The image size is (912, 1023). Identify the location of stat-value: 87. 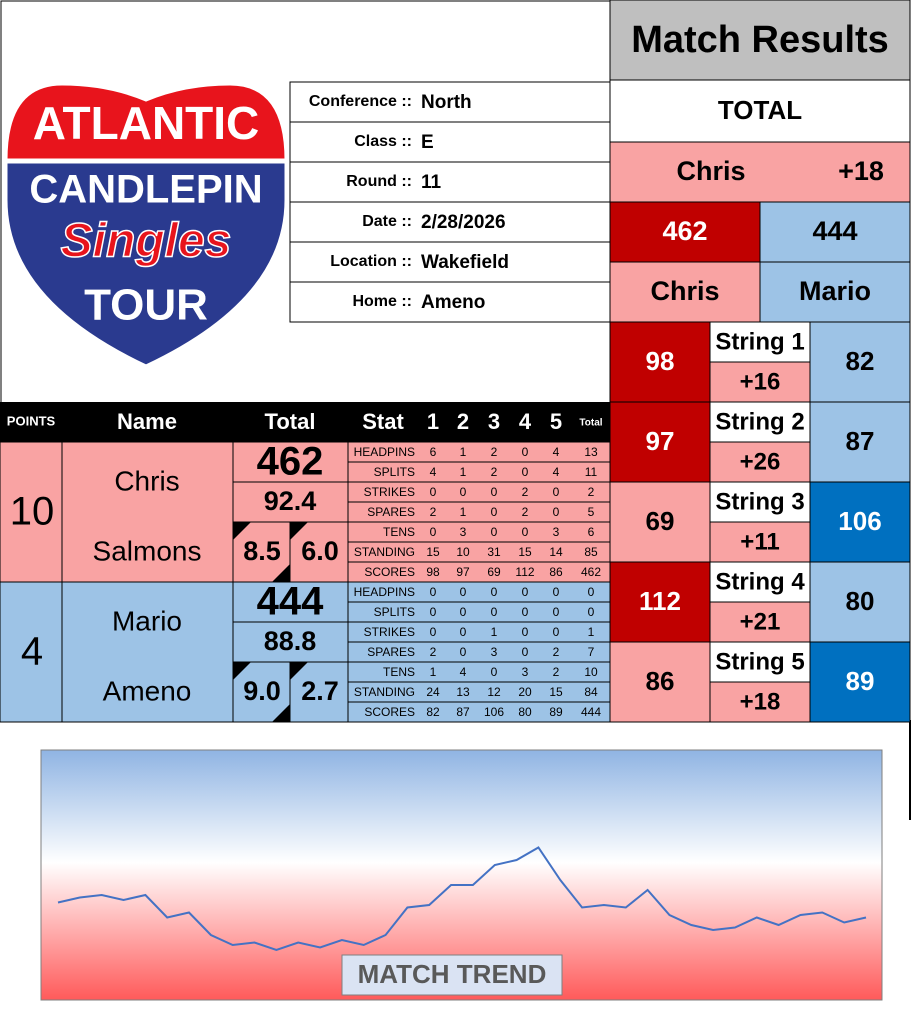
(463, 712).